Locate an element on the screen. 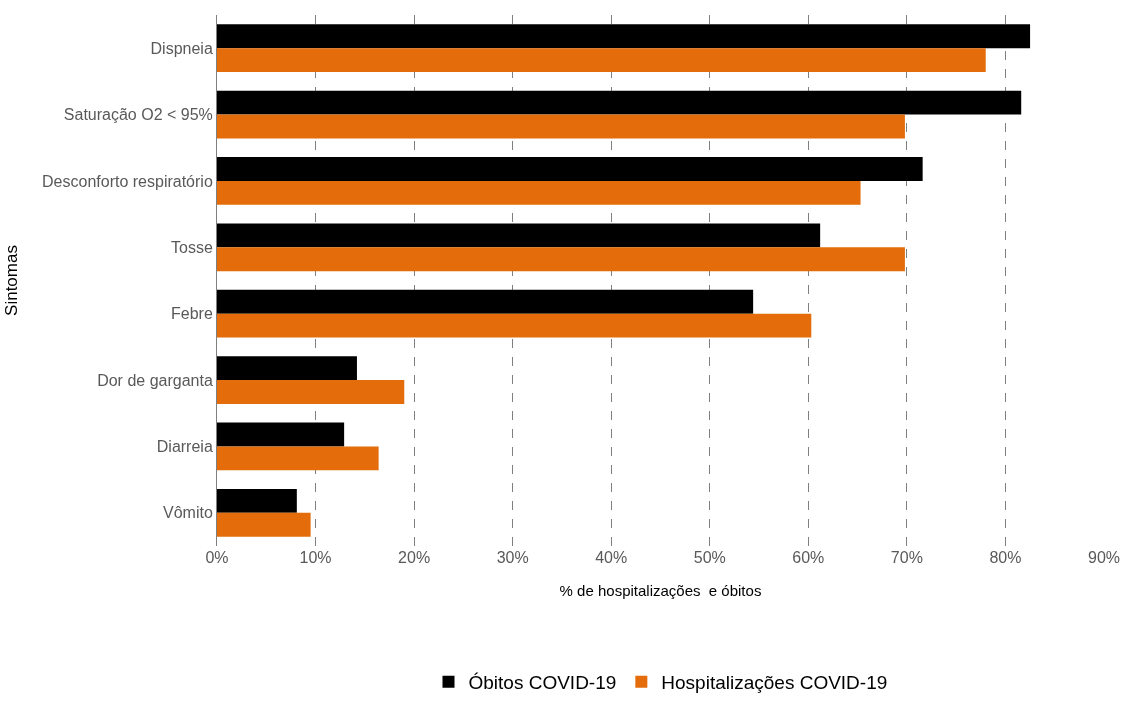 The width and height of the screenshot is (1130, 711). x-tick-label: 90% is located at coordinates (1104, 557).